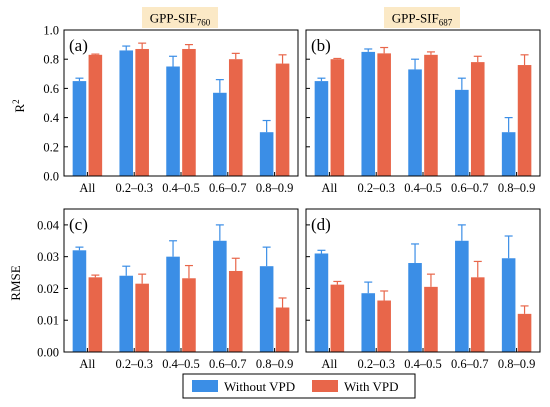 This screenshot has height=407, width=550. I want to click on y-tick-label: 0.4, so click(51, 118).